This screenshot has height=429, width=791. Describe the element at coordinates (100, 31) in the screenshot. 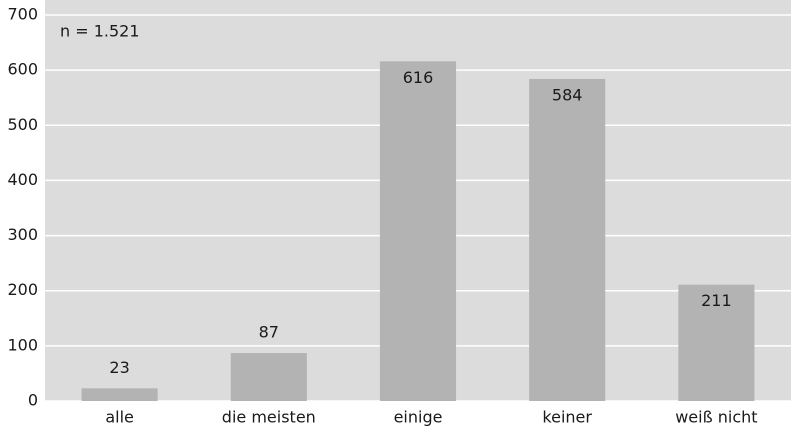

I see `annotation: n = 1.521` at that location.